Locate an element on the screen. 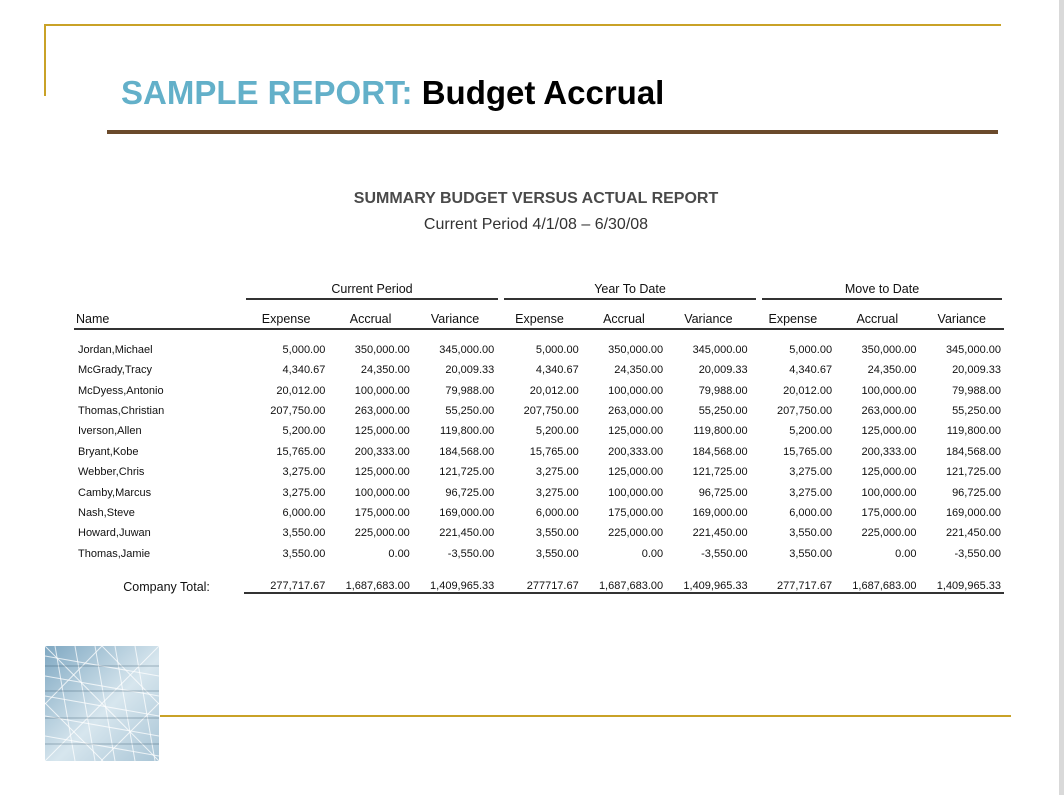 This screenshot has height=795, width=1064. slide-title: SAMPLE REPORT: Budget Accrual is located at coordinates (392, 93).